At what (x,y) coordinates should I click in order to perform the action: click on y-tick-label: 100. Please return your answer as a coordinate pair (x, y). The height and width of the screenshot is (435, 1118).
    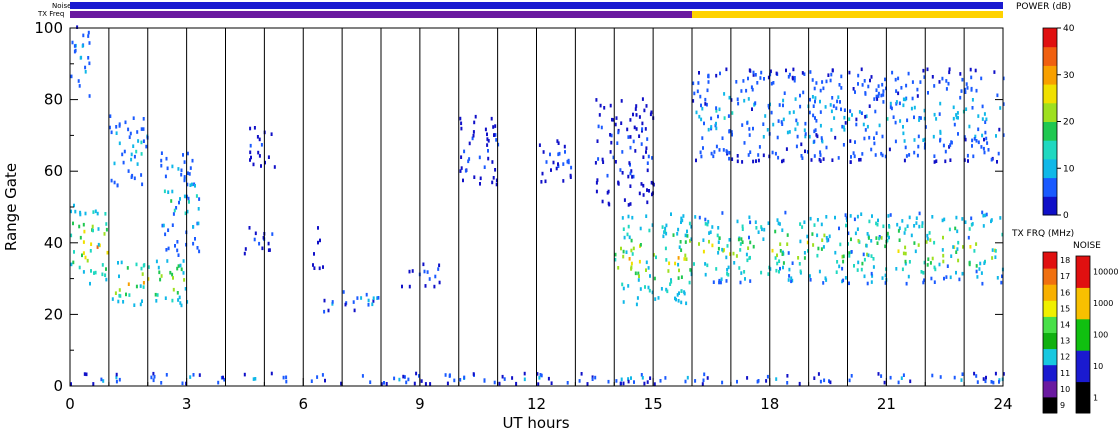
    Looking at the image, I should click on (48, 28).